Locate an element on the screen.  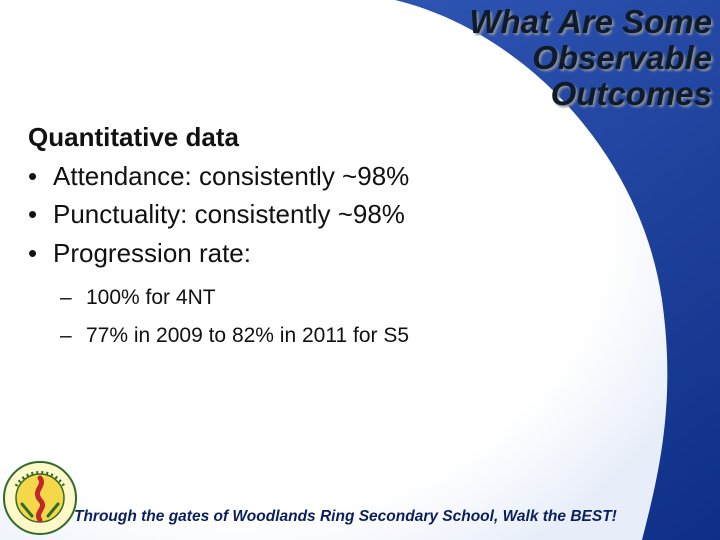
bullet-item: • Attendance: consistently ~98% is located at coordinates (308, 176).